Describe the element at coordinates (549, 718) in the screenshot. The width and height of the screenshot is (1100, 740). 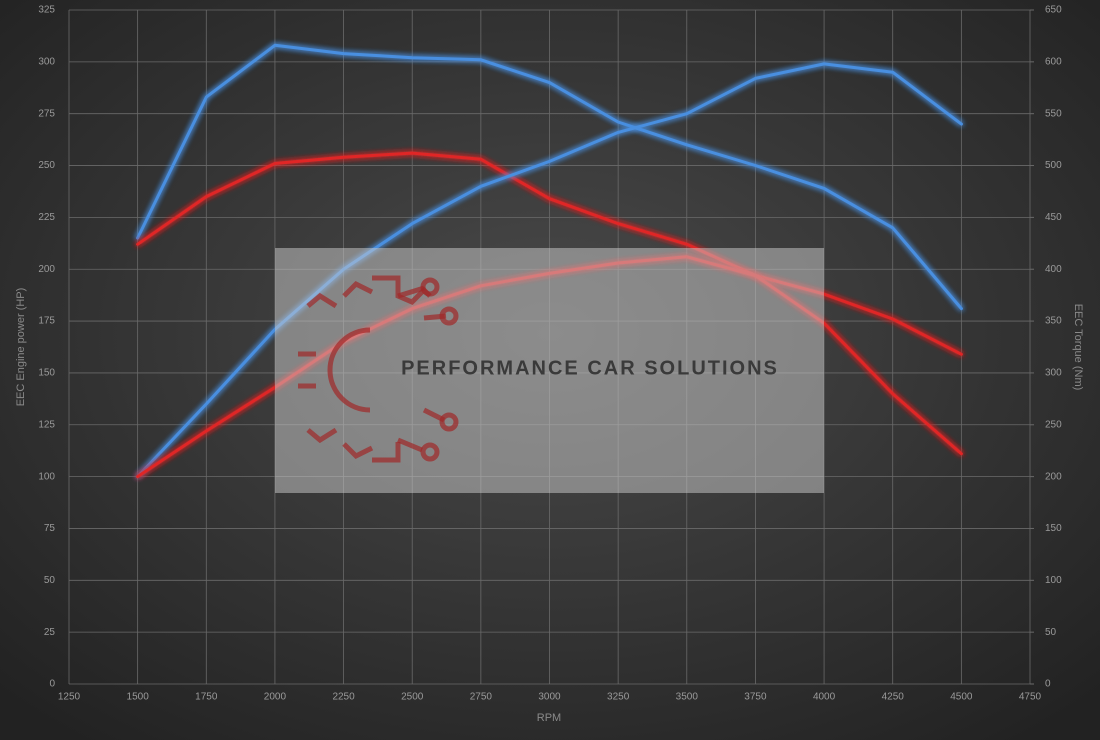
I see `x-axis-title: RPM` at that location.